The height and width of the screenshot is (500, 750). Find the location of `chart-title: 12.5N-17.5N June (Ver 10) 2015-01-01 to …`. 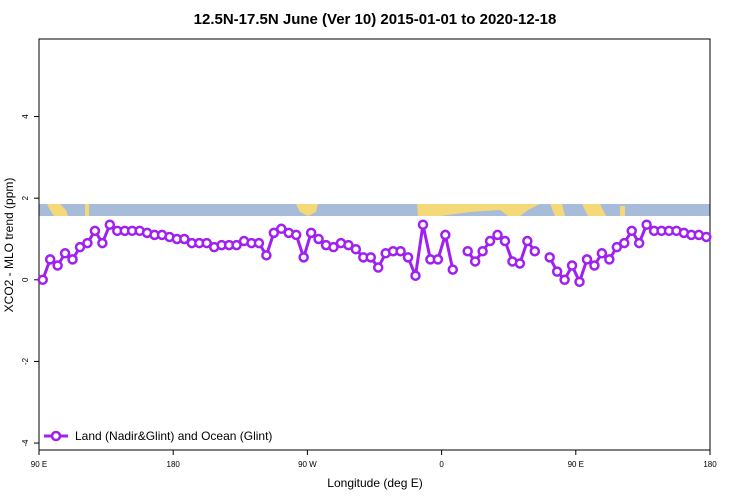

chart-title: 12.5N-17.5N June (Ver 10) 2015-01-01 to … is located at coordinates (375, 19).